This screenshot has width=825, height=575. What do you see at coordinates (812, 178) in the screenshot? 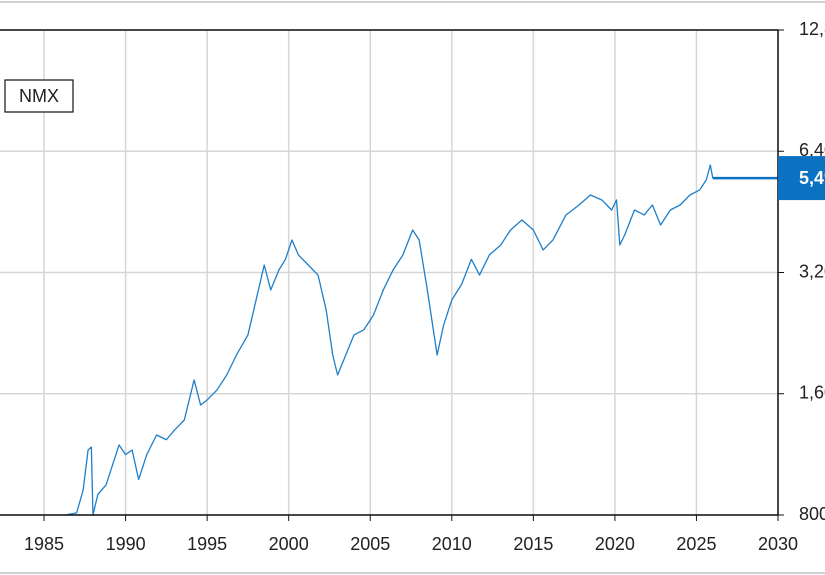
I see `current-label: 5,490` at bounding box center [812, 178].